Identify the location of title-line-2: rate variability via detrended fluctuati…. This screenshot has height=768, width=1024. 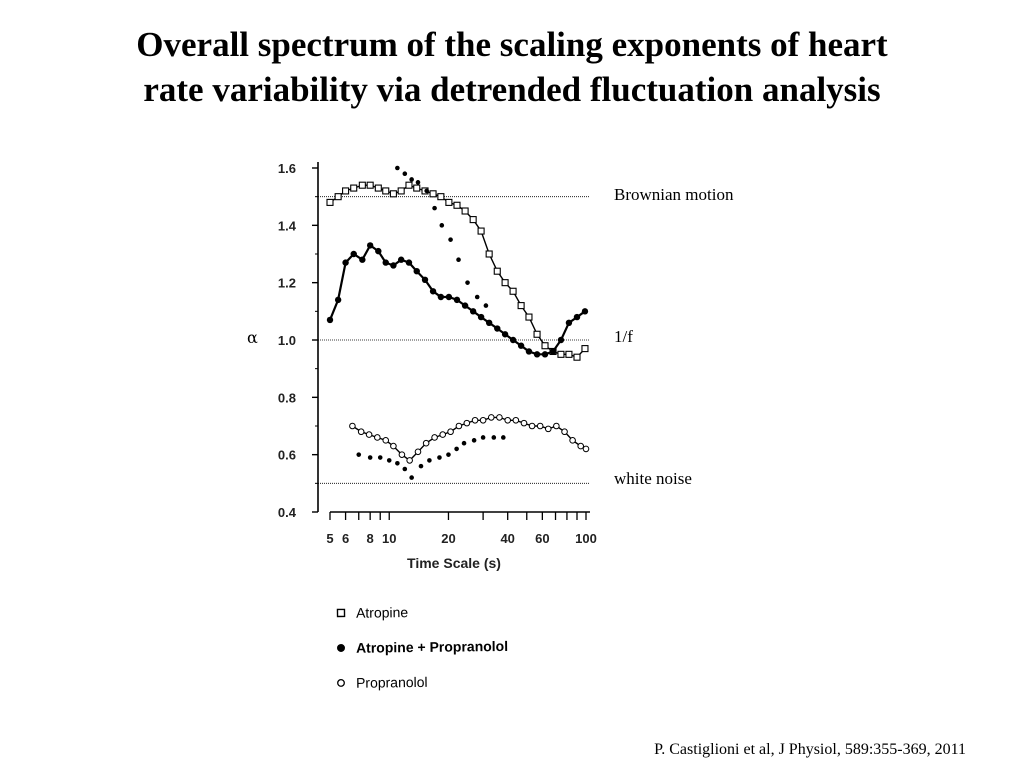
(512, 89).